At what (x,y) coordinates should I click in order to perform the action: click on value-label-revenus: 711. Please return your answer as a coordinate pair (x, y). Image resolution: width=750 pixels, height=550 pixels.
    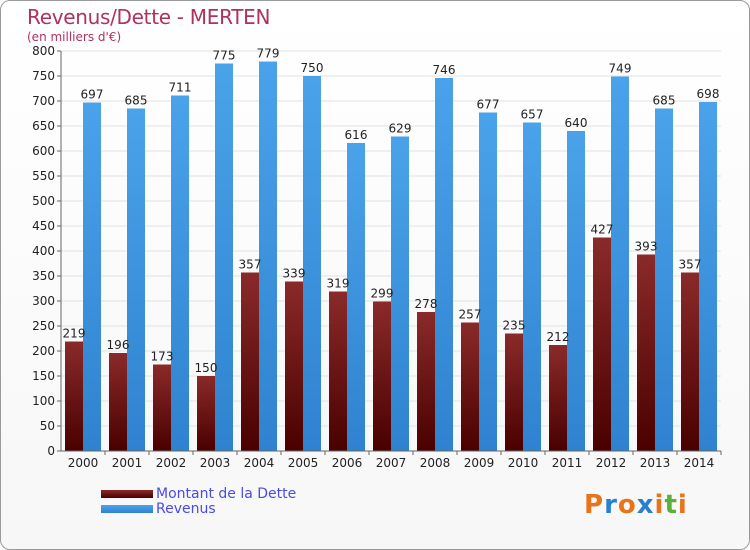
    Looking at the image, I should click on (180, 88).